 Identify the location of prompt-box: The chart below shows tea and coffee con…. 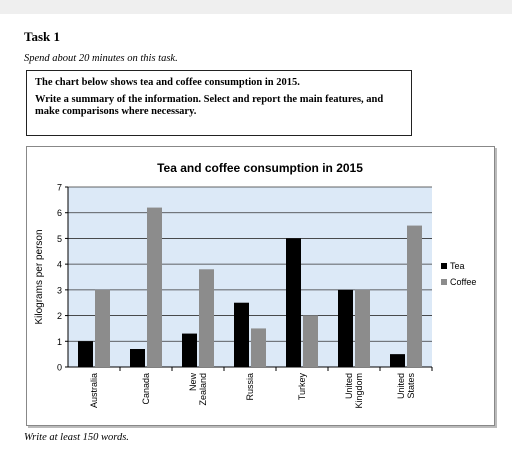
(219, 103).